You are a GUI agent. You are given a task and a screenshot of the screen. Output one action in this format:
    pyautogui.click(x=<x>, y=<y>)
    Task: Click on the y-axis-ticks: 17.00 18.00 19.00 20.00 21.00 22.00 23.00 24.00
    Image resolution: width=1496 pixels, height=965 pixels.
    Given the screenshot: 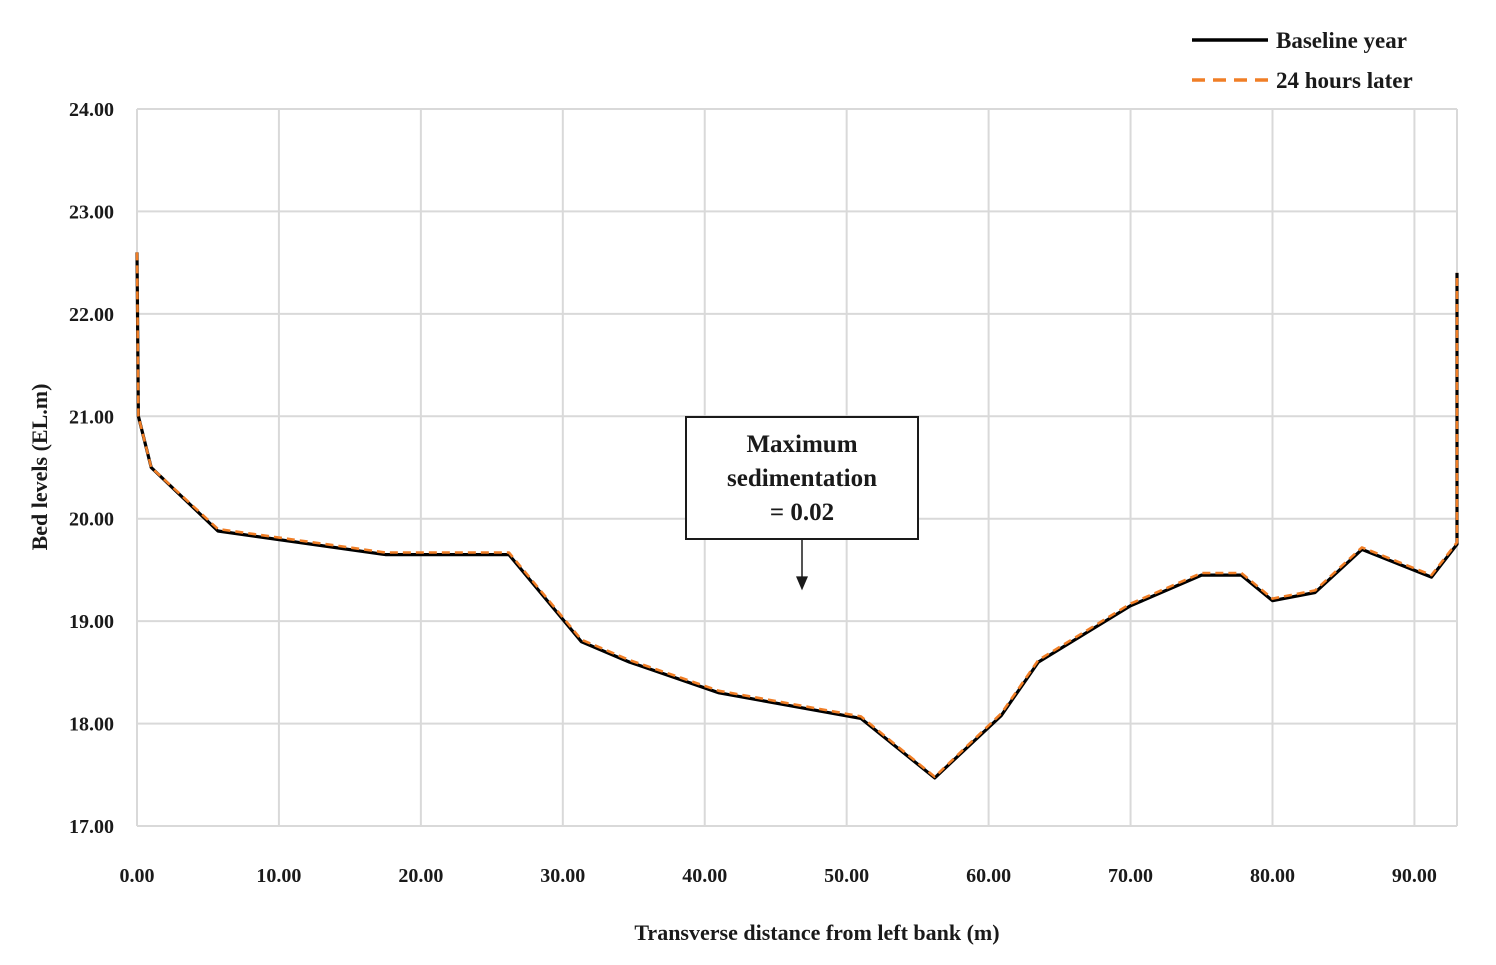 What is the action you would take?
    pyautogui.click(x=91, y=468)
    